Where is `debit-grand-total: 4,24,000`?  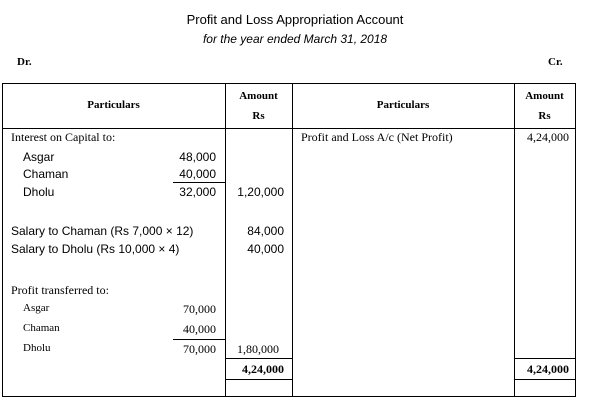 debit-grand-total: 4,24,000 is located at coordinates (263, 369).